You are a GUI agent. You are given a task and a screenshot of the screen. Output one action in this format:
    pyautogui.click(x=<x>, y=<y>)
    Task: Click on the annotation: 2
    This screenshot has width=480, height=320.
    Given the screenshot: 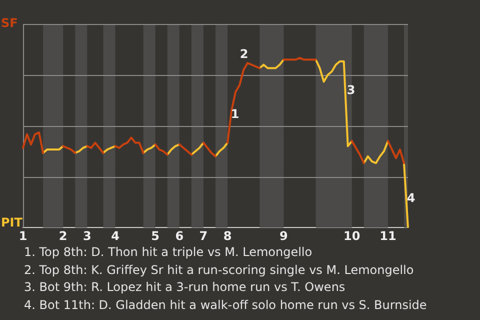 What is the action you would take?
    pyautogui.click(x=244, y=54)
    